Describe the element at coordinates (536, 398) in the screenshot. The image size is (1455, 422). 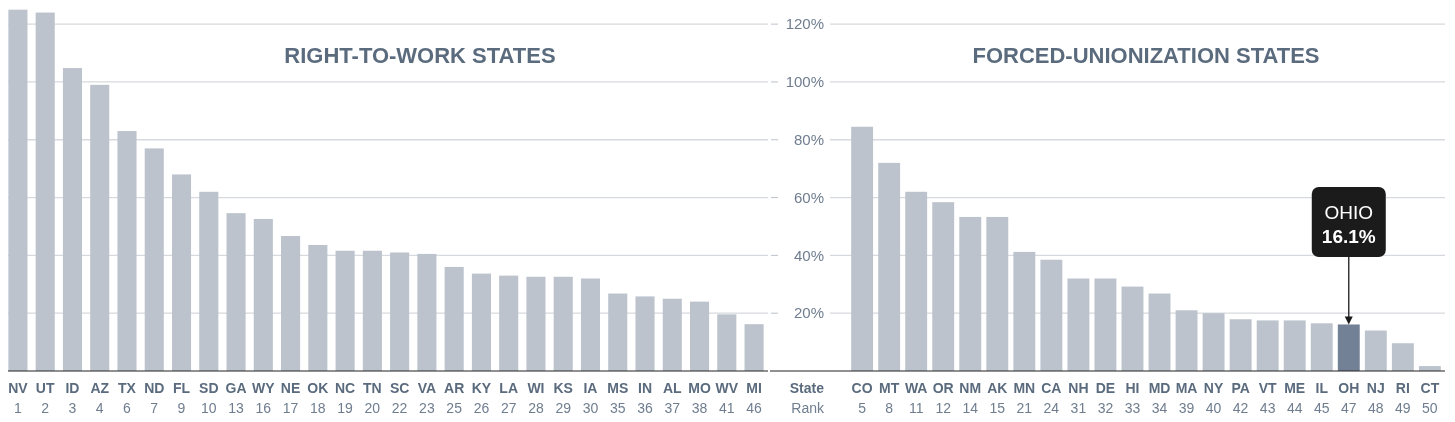
I see `x-tick-label: WI 28` at that location.